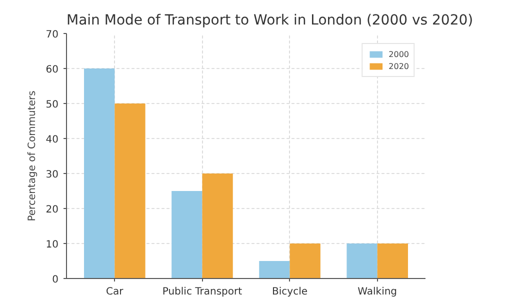 The width and height of the screenshot is (512, 307). I want to click on legend-label: 2020, so click(398, 66).